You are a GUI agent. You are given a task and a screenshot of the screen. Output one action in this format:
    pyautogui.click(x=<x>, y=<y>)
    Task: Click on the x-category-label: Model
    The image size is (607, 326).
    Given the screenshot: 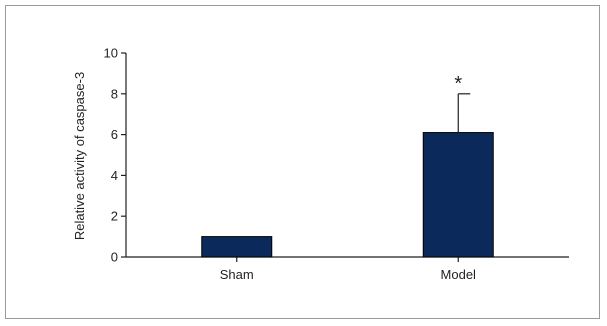 What is the action you would take?
    pyautogui.click(x=459, y=274)
    